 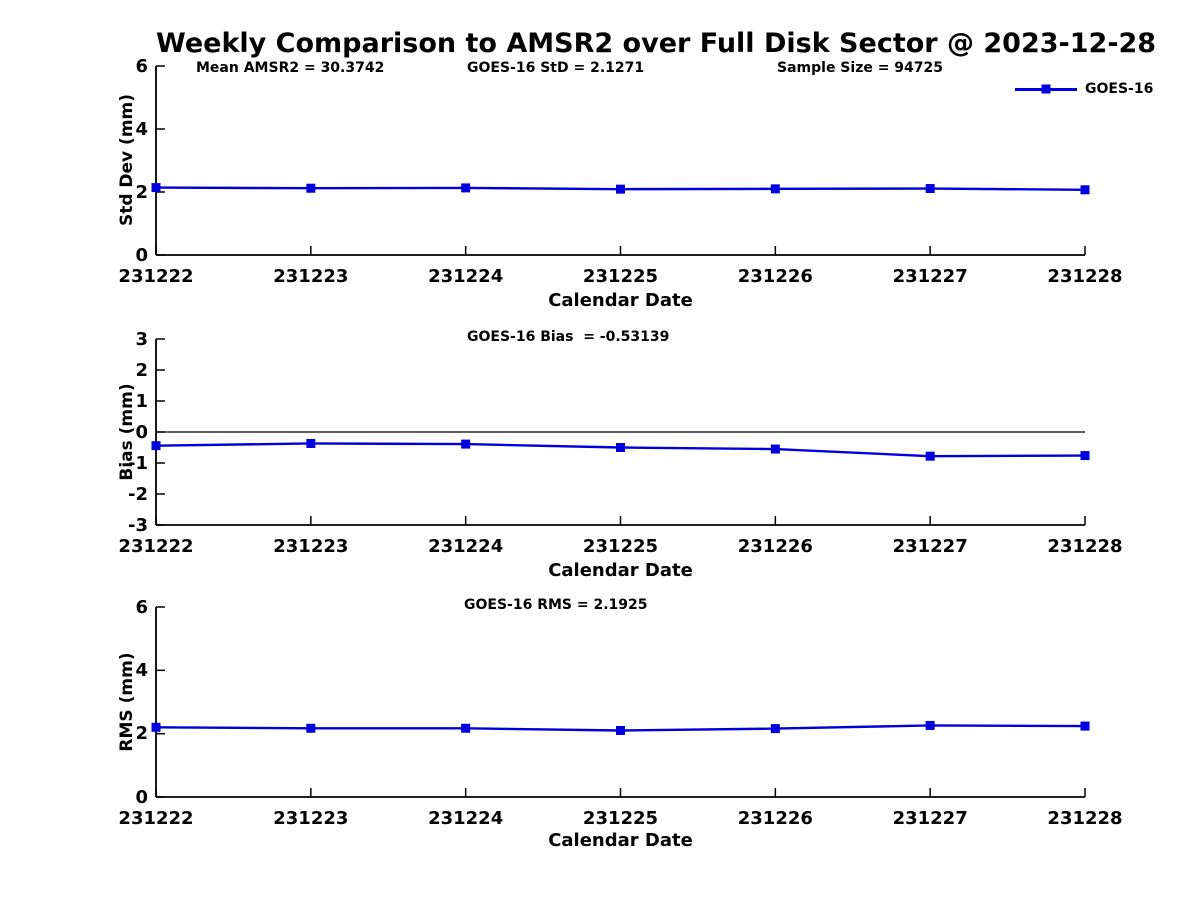 What do you see at coordinates (311, 546) in the screenshot?
I see `bias-x-tick-label: 231223` at bounding box center [311, 546].